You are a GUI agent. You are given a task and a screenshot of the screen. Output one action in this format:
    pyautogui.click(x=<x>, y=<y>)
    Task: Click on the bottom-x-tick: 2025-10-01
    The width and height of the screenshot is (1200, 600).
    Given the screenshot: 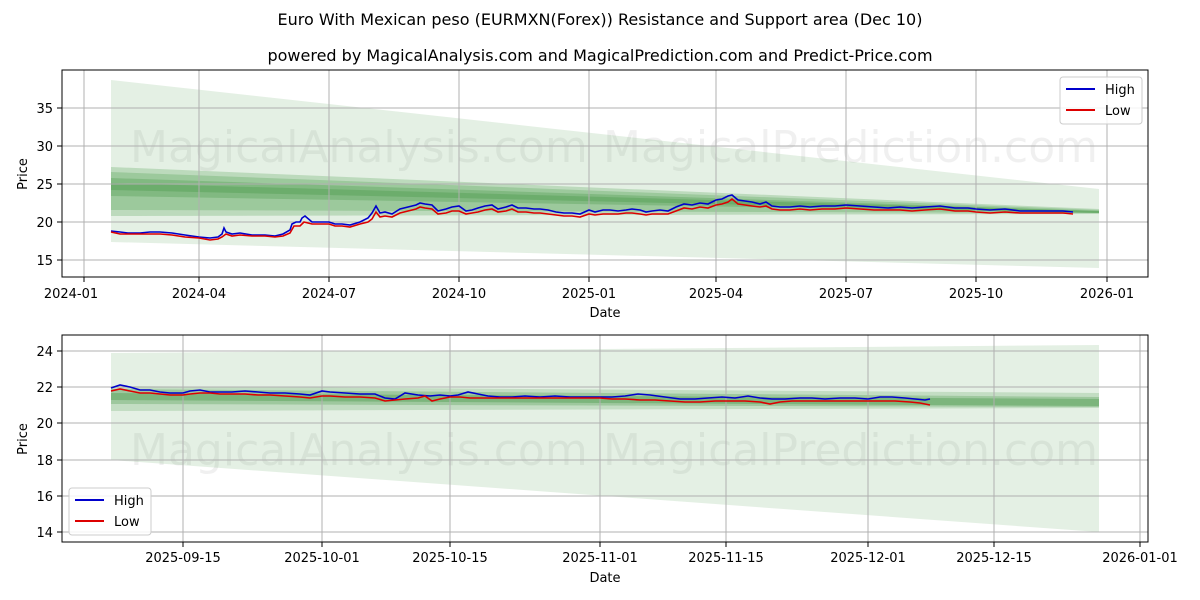 What is the action you would take?
    pyautogui.click(x=322, y=558)
    